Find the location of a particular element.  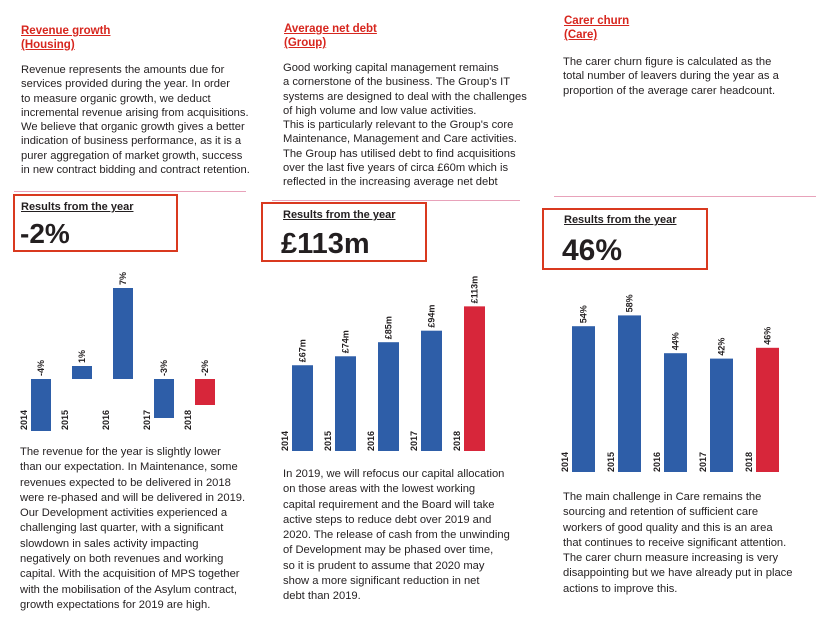

results-value: £113m is located at coordinates (325, 244).